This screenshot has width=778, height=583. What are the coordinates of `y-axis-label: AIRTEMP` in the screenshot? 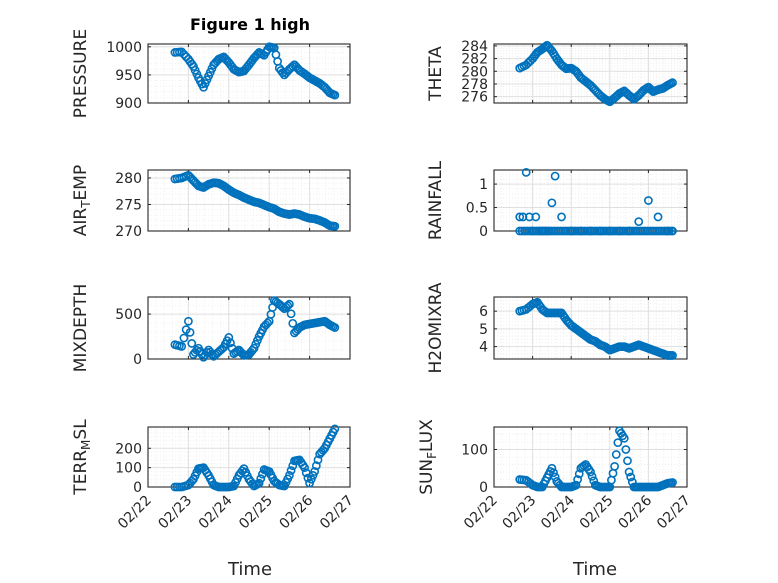 It's located at (82, 200).